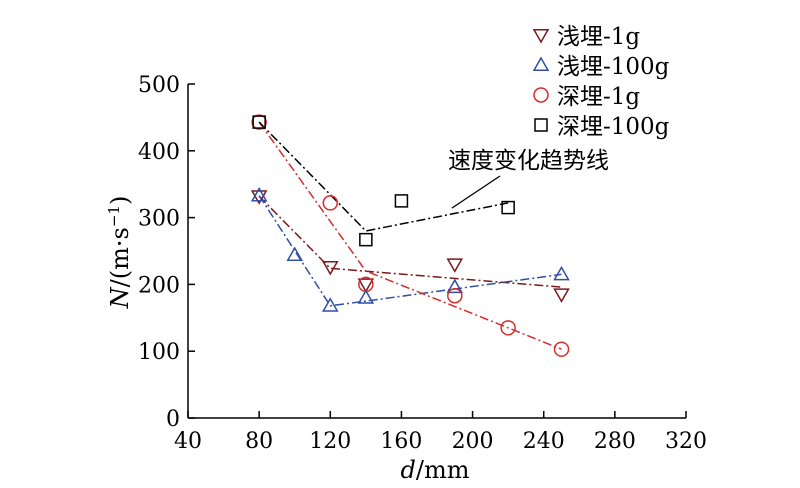 This screenshot has width=800, height=488. Describe the element at coordinates (159, 352) in the screenshot. I see `y-tick-label: 100` at that location.